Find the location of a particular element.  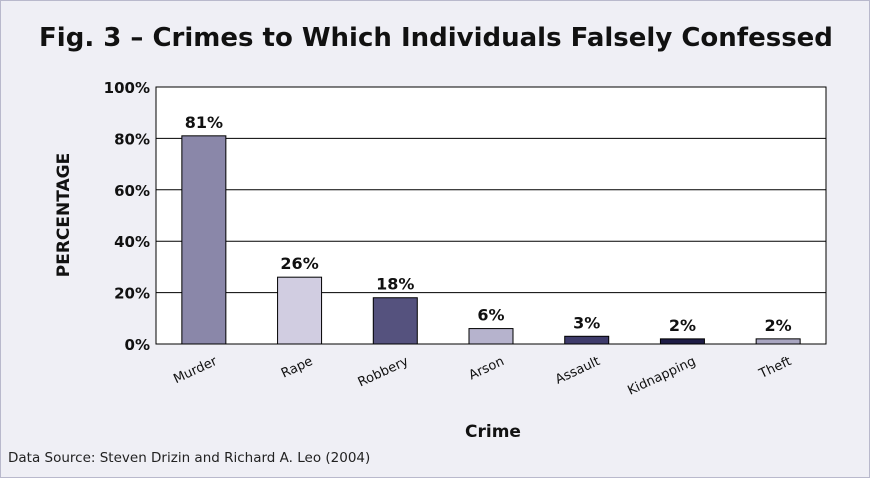

x-category-label: Assault is located at coordinates (577, 371).